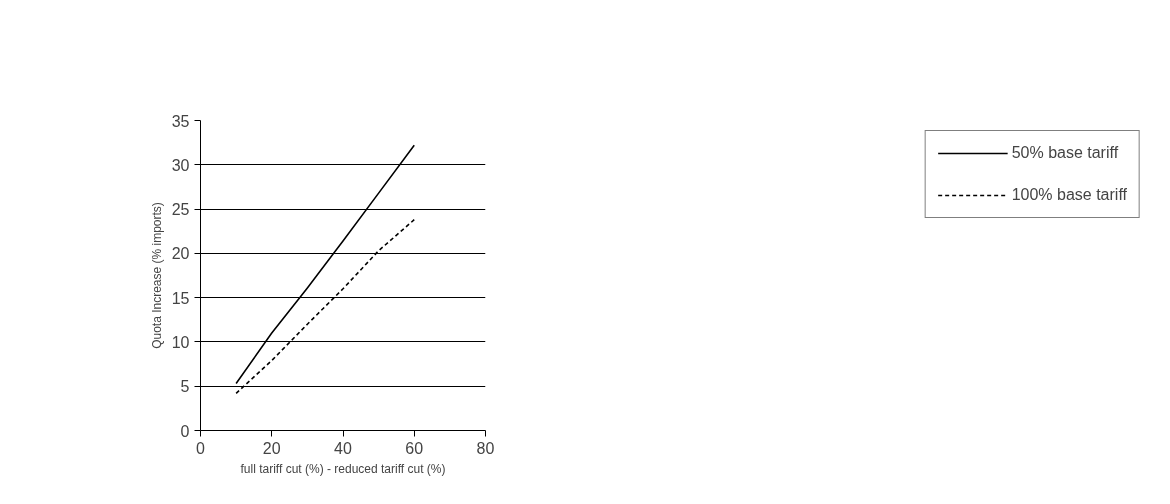 This screenshot has height=504, width=1170. What do you see at coordinates (180, 165) in the screenshot?
I see `y-tick-label: 30` at bounding box center [180, 165].